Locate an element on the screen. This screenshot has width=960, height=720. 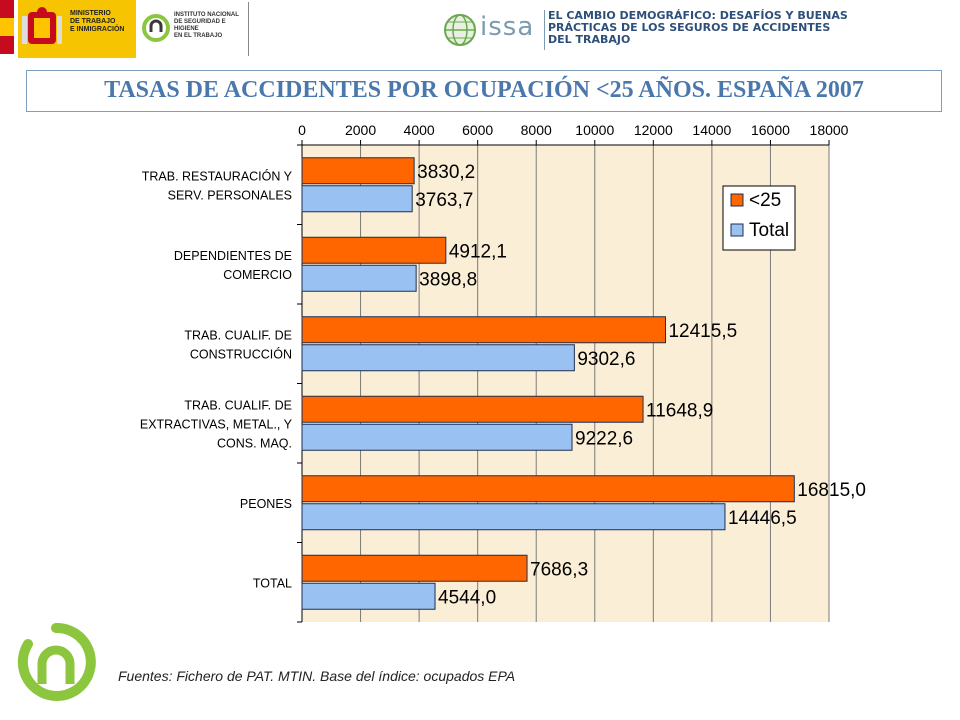
data-label-total: 9302,6 is located at coordinates (606, 359).